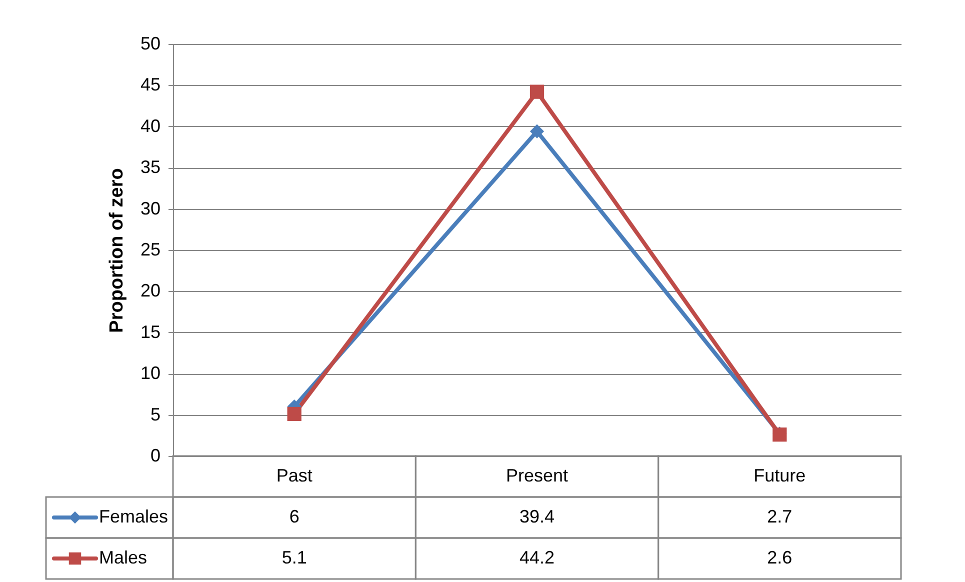  What do you see at coordinates (150, 167) in the screenshot?
I see `y-tick-label: 35` at bounding box center [150, 167].